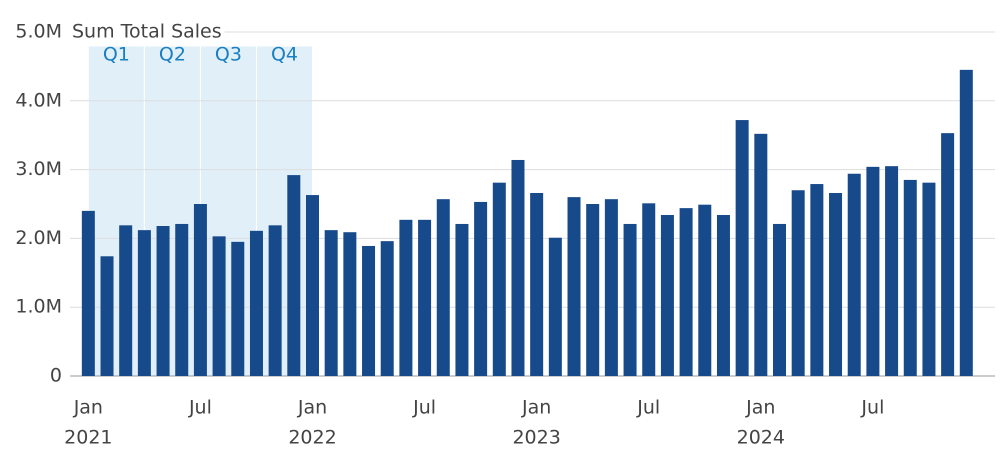 The width and height of the screenshot is (1000, 470). Describe the element at coordinates (38, 307) in the screenshot. I see `y-tick-label: 1.0M` at that location.